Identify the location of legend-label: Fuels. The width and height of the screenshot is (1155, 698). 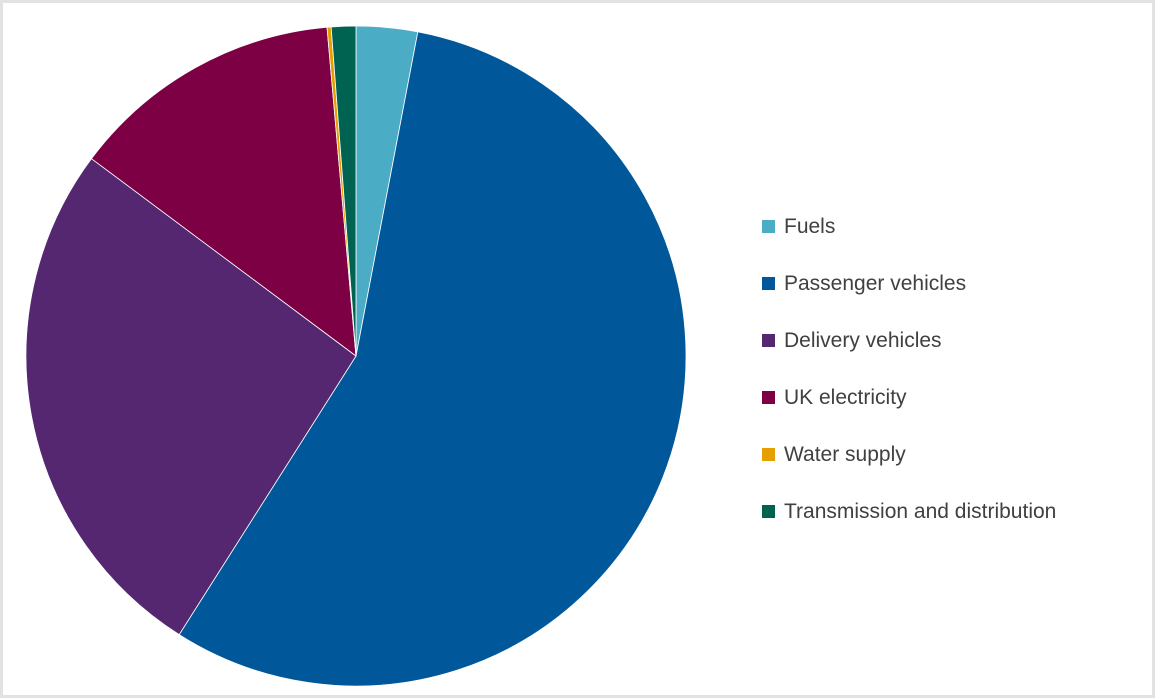
(810, 226).